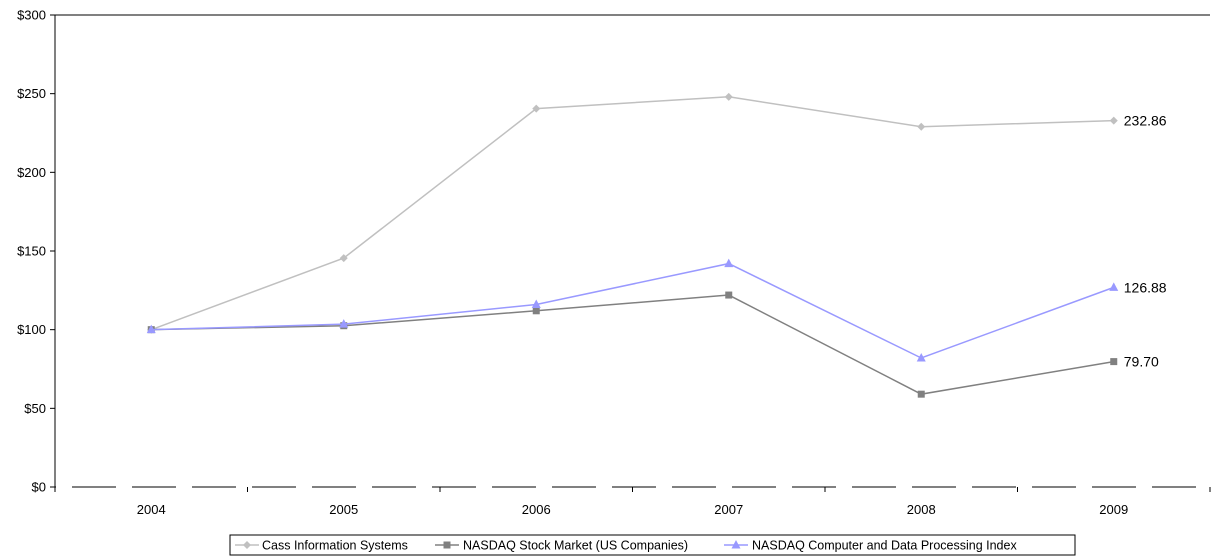 This screenshot has height=556, width=1214. Describe the element at coordinates (31, 172) in the screenshot. I see `y-tick-label: $200` at that location.